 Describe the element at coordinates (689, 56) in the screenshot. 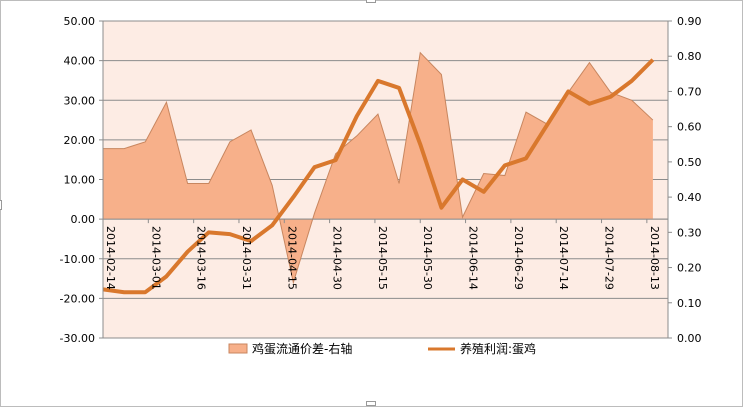

I see `right-axis-tick-label: 0.80` at that location.